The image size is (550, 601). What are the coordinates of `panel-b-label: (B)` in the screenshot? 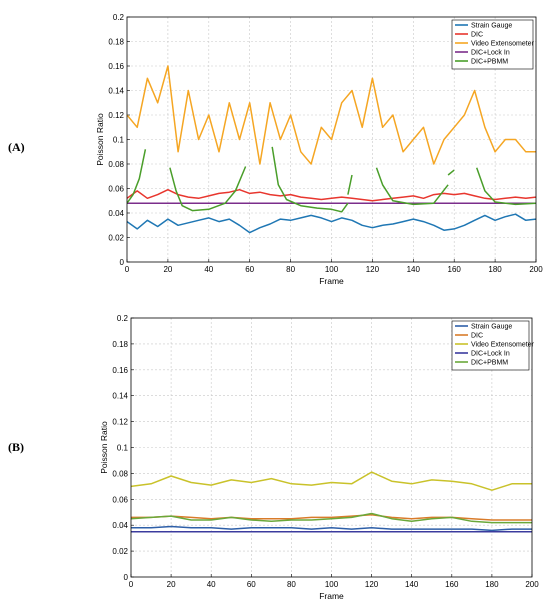 It's located at (16, 447).